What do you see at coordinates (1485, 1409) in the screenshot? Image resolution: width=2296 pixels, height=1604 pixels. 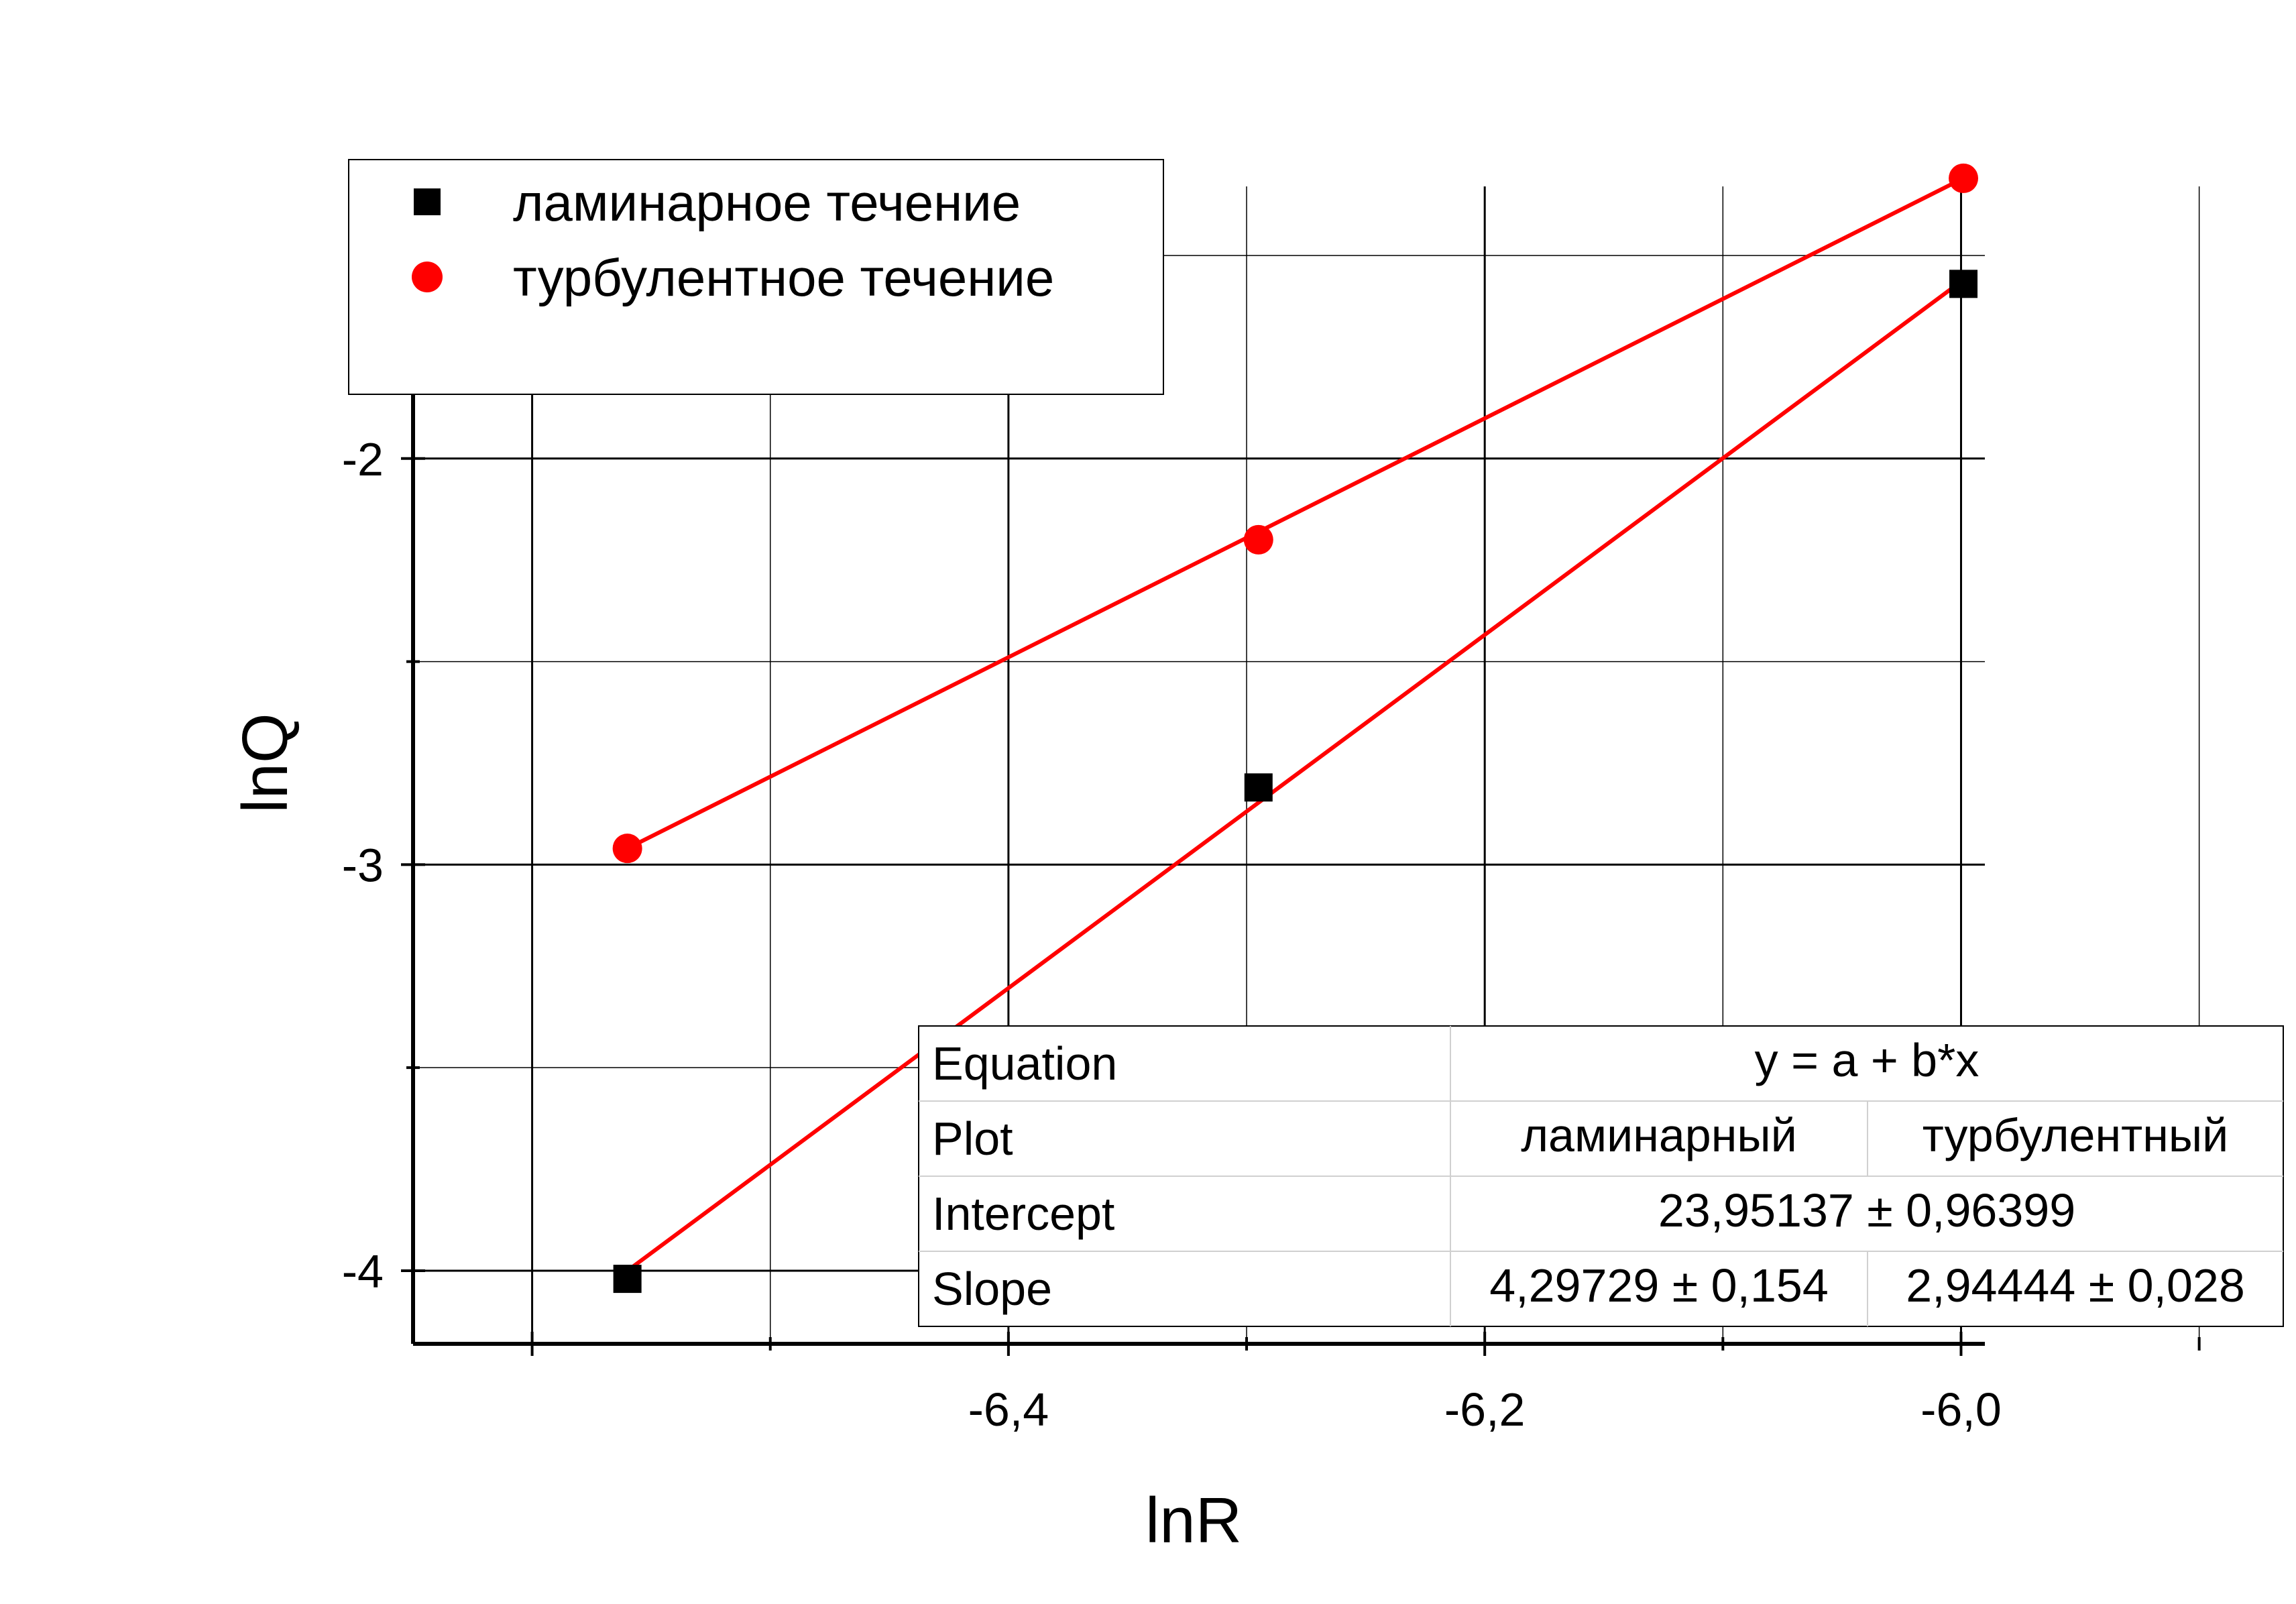 I see `x-tick-label: -6,2` at bounding box center [1485, 1409].